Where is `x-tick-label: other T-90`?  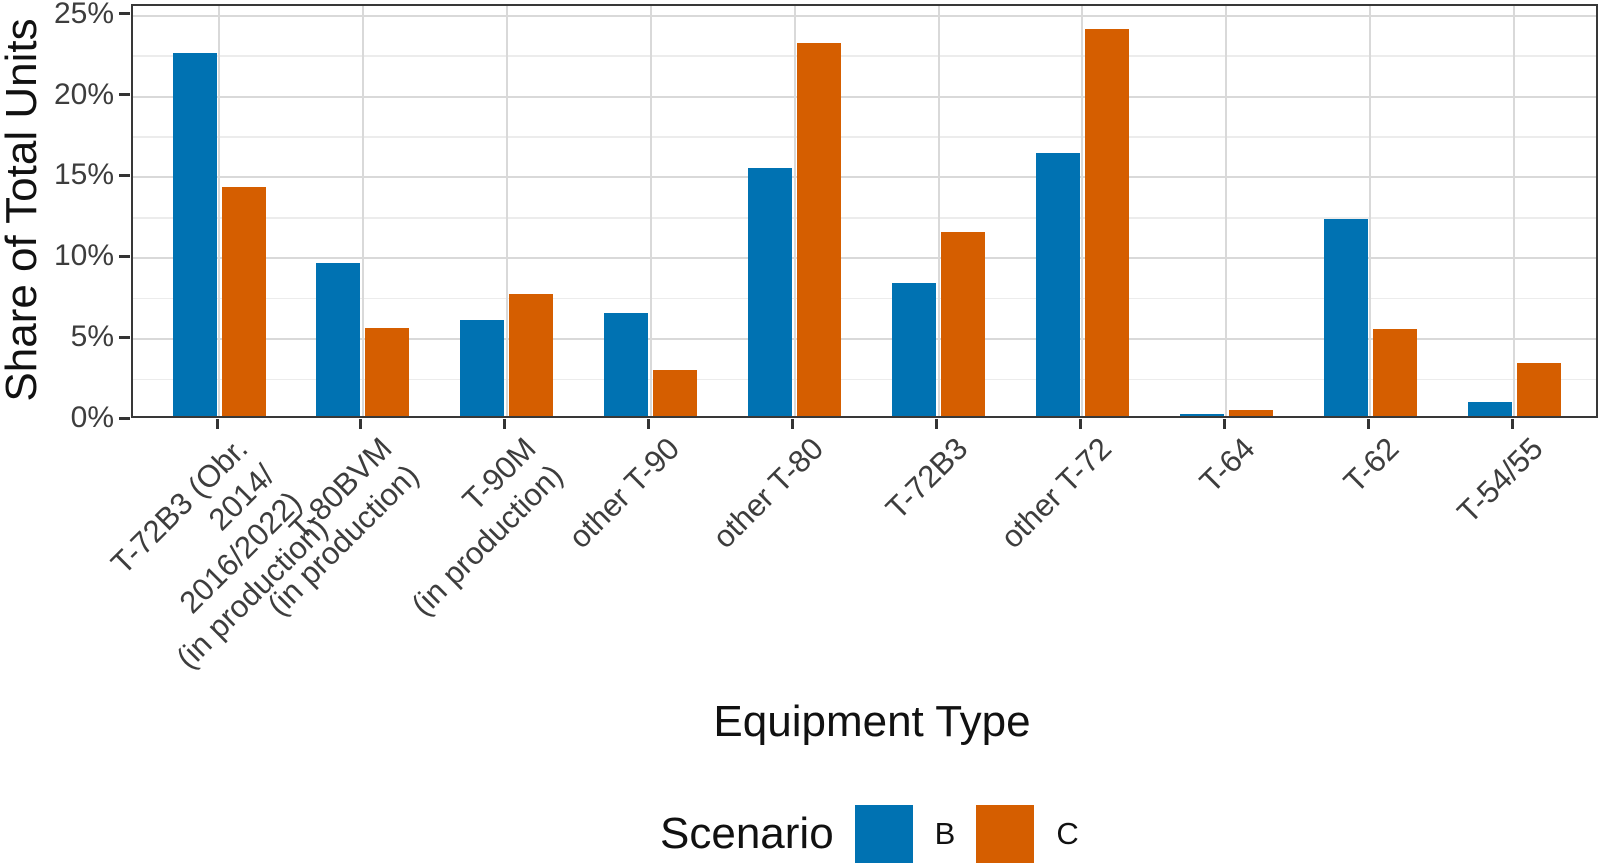 x-tick-label: other T-90 is located at coordinates (624, 492).